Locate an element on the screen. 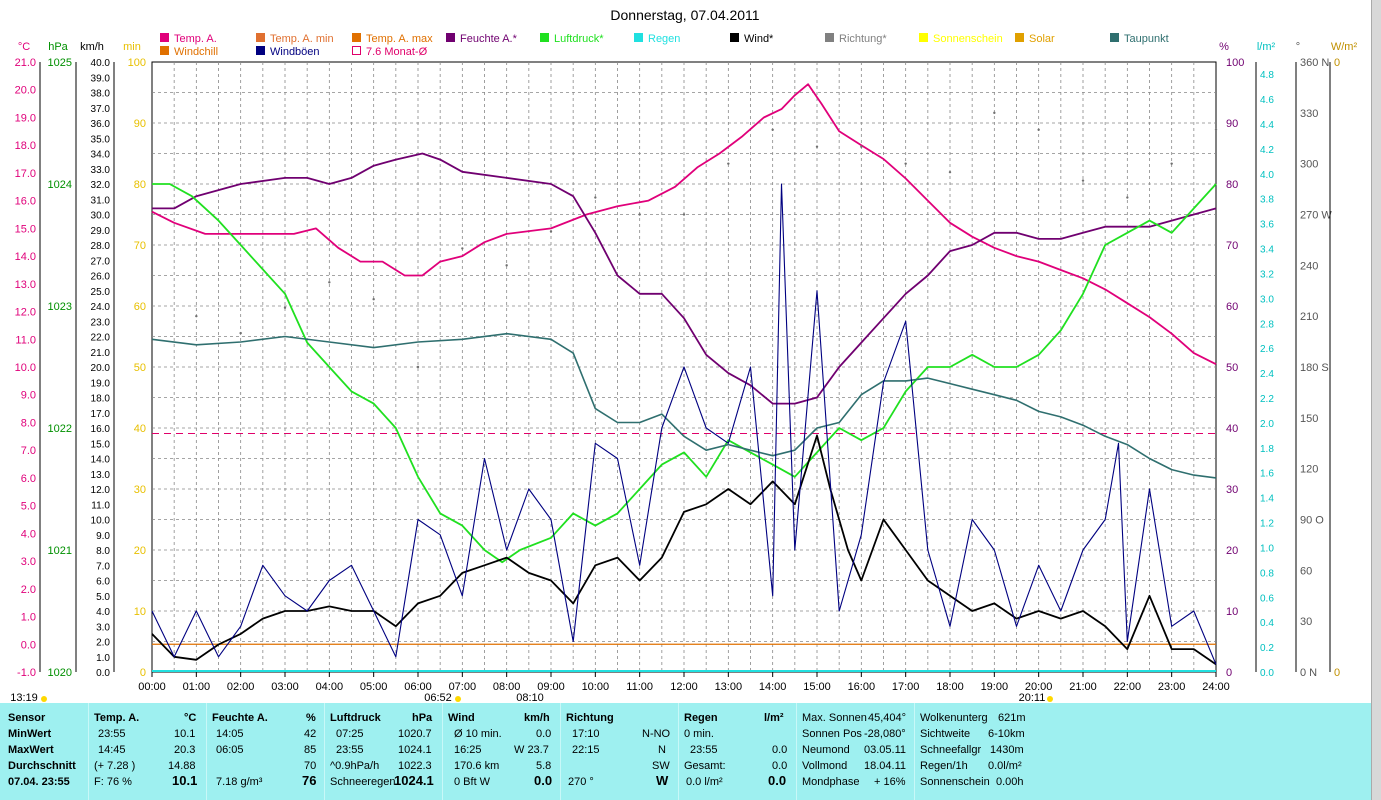 The height and width of the screenshot is (800, 1381). richtung-r2b: N is located at coordinates (662, 750).